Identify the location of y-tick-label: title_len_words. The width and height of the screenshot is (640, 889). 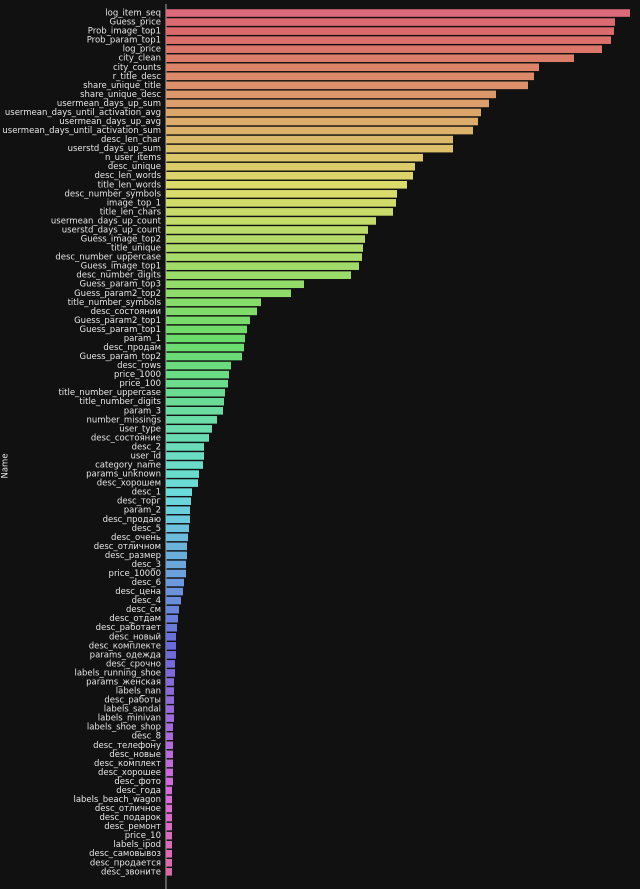
(130, 185).